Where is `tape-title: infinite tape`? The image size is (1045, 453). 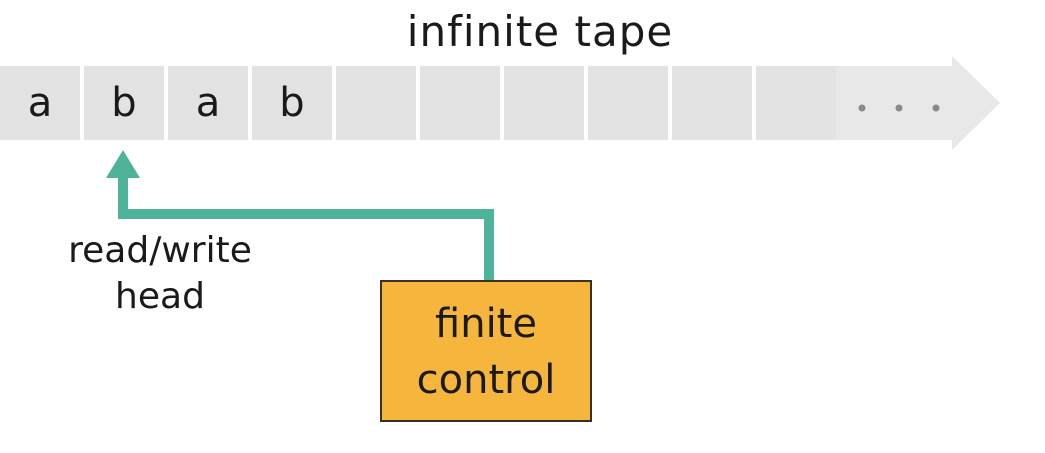 tape-title: infinite tape is located at coordinates (540, 31).